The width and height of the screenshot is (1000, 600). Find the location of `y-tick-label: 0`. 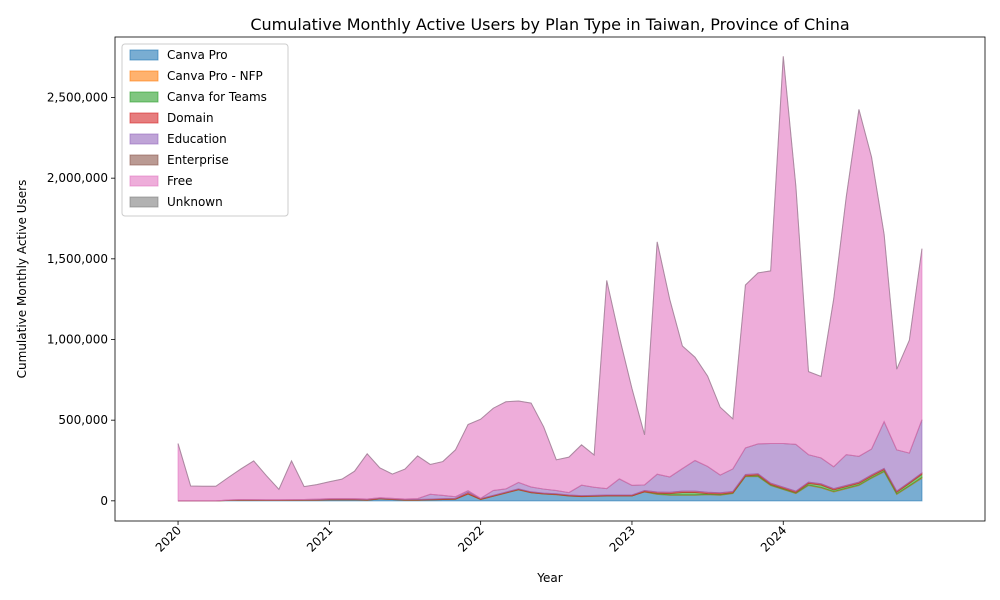

y-tick-label: 0 is located at coordinates (104, 501).